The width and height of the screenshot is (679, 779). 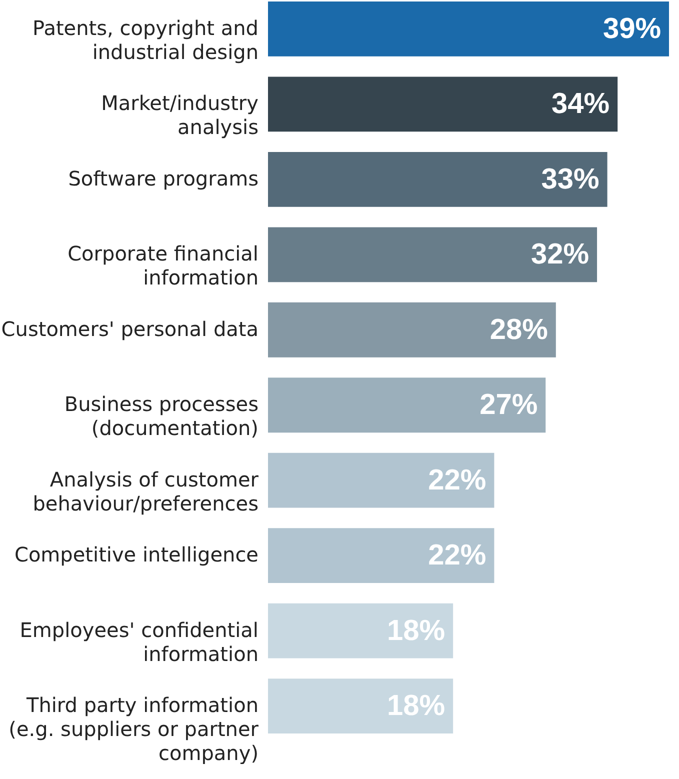 I want to click on data-label: 27%, so click(x=509, y=405).